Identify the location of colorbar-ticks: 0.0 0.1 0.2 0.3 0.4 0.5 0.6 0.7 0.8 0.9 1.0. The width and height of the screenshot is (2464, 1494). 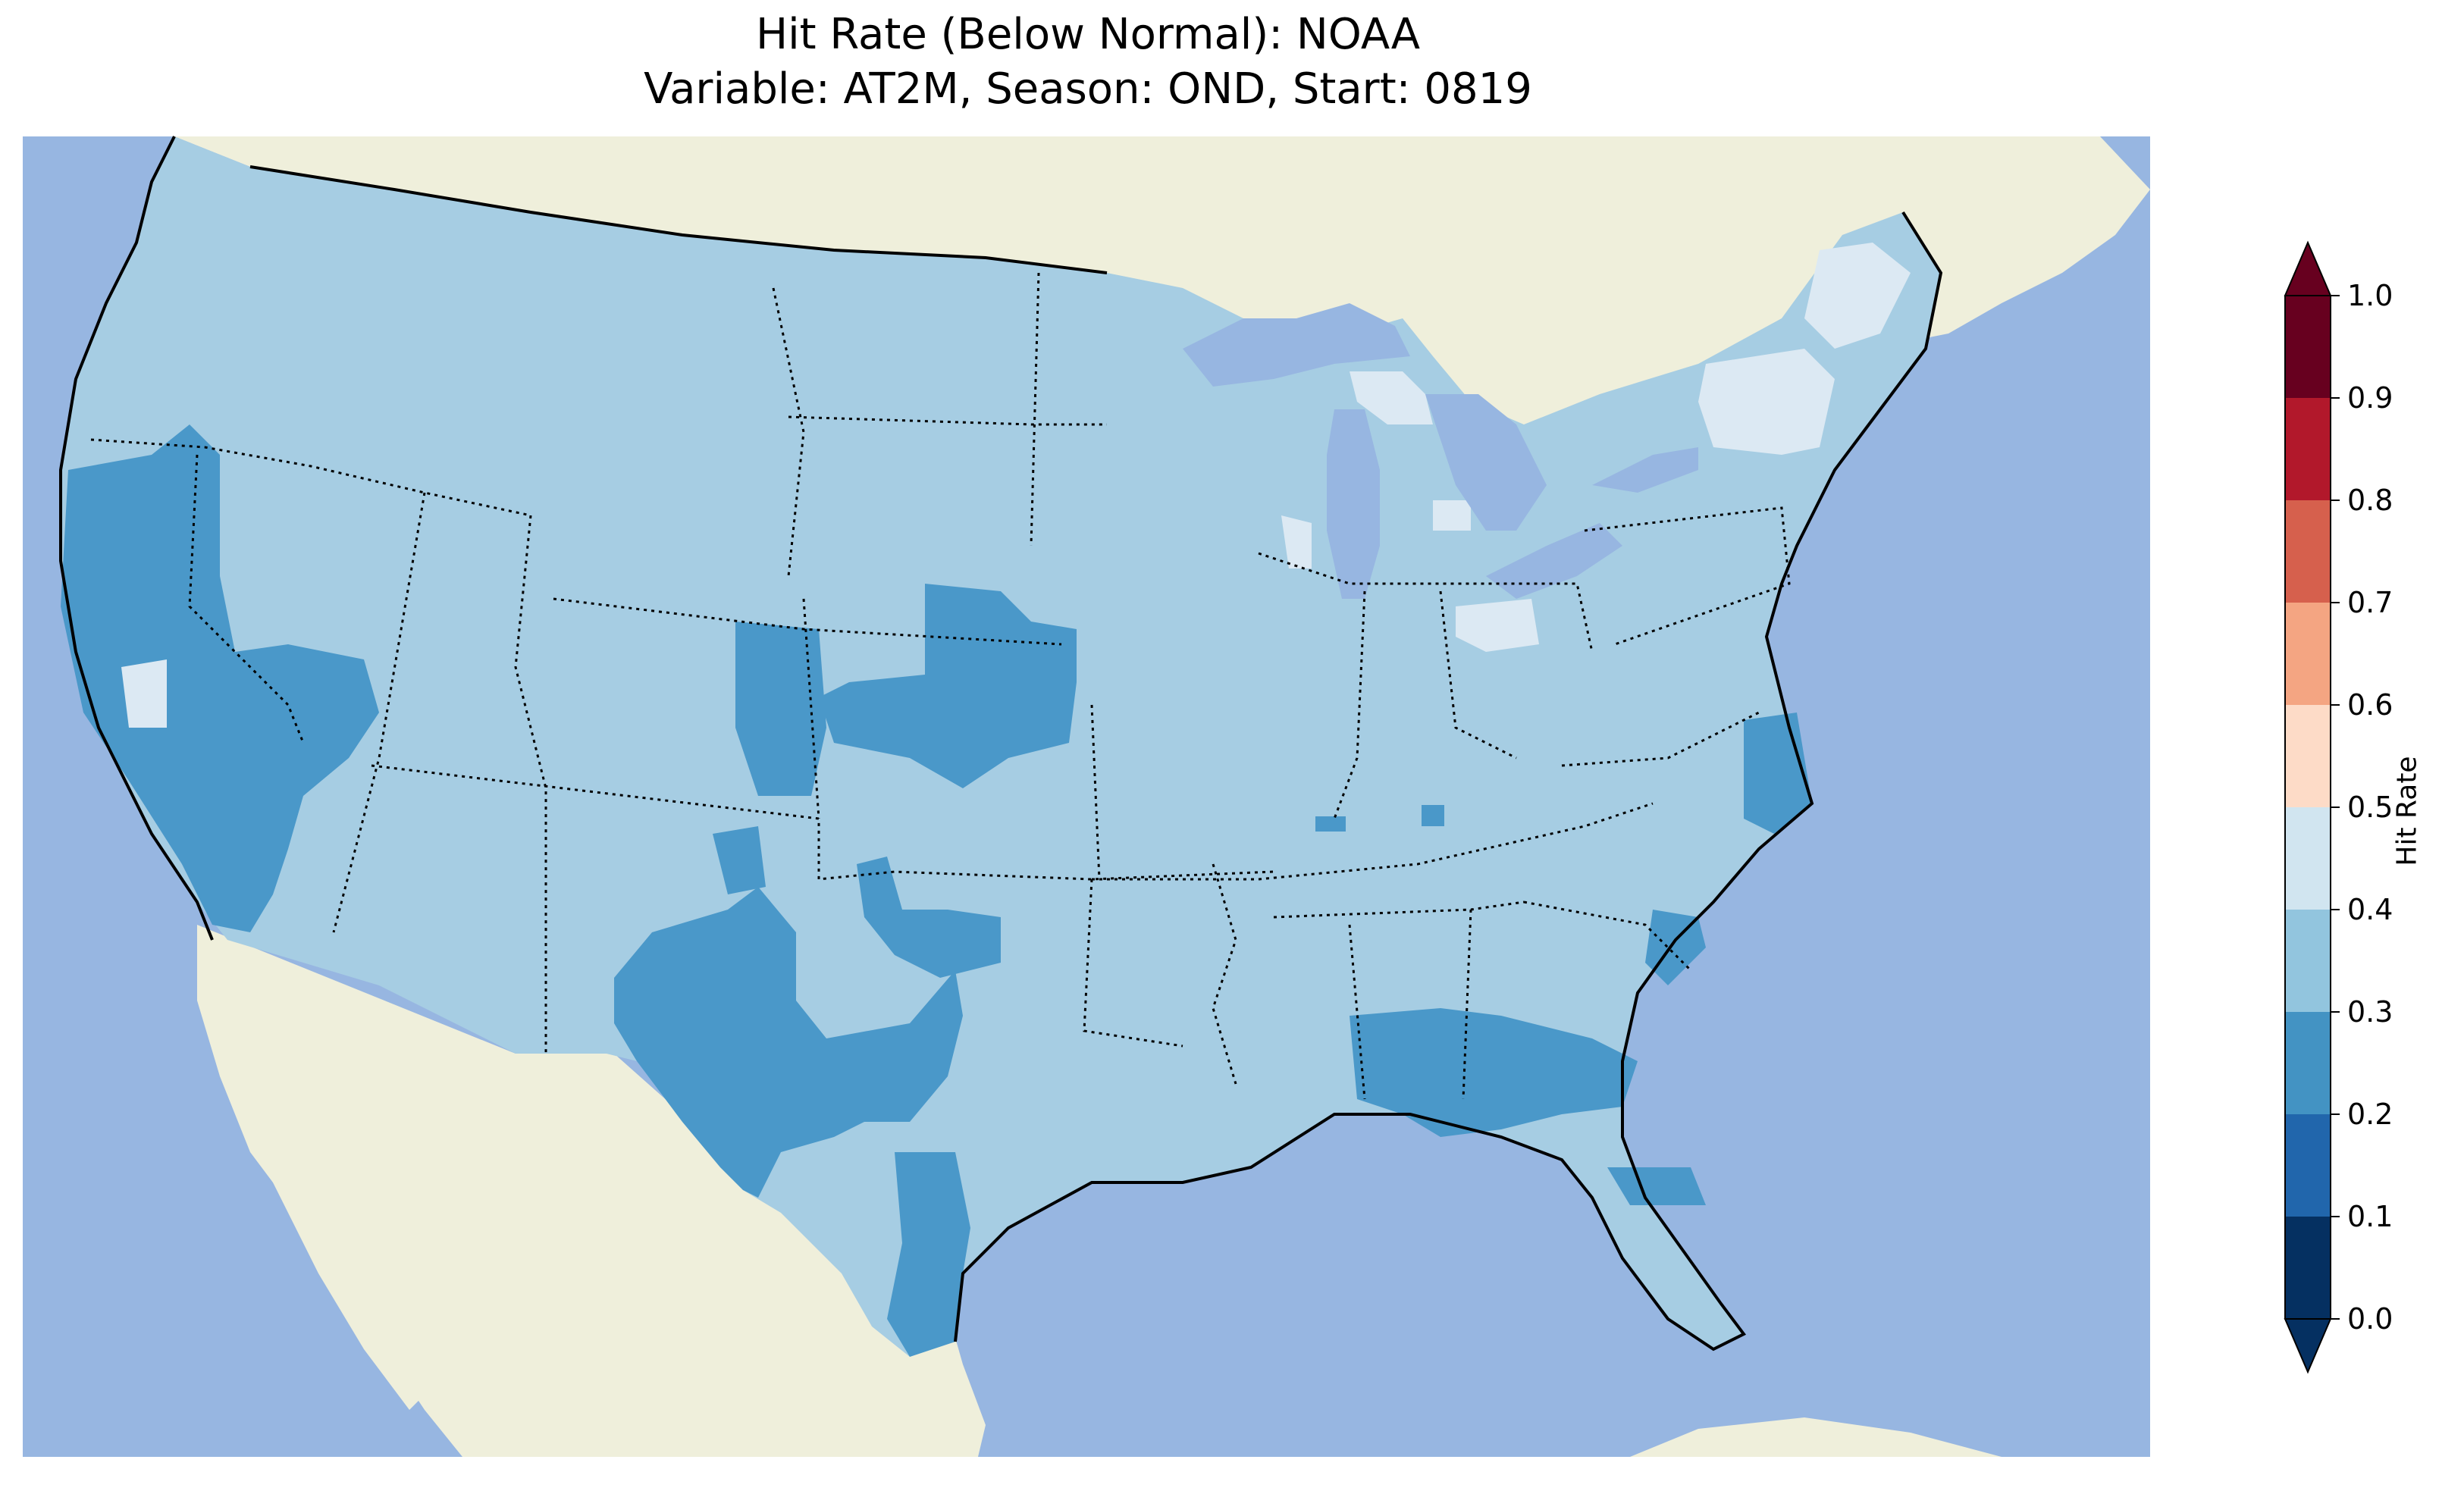
(2362, 807).